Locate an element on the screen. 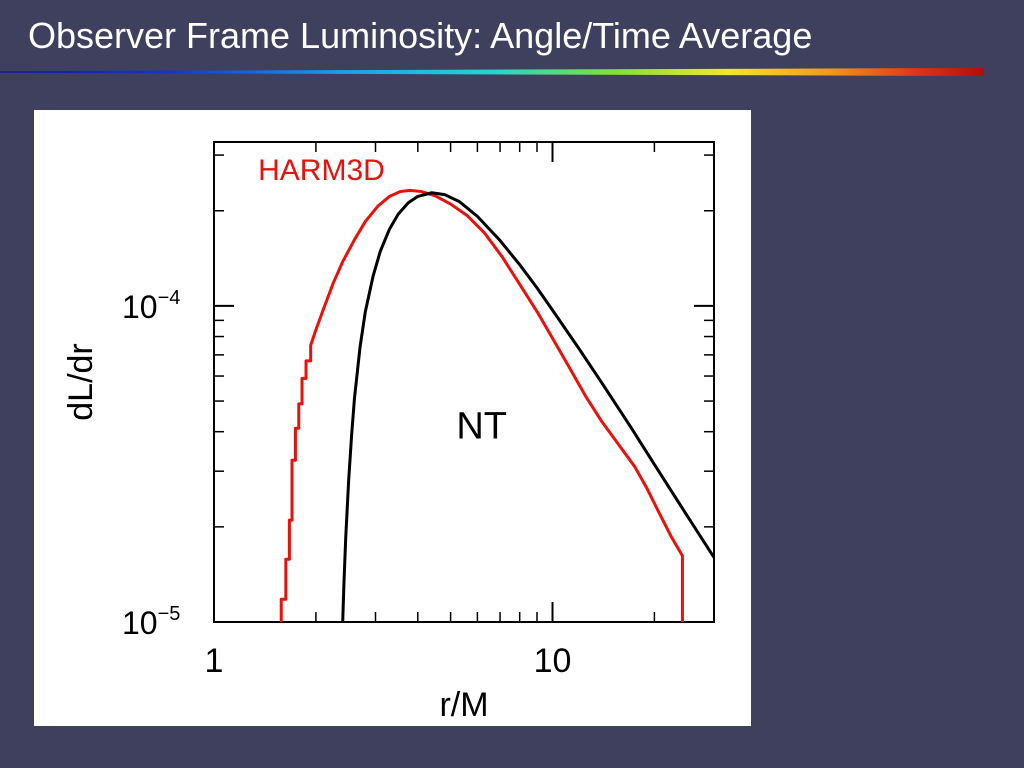 Image resolution: width=1024 pixels, height=768 pixels. y-tick-label: 10⁻⁴ is located at coordinates (151, 306).